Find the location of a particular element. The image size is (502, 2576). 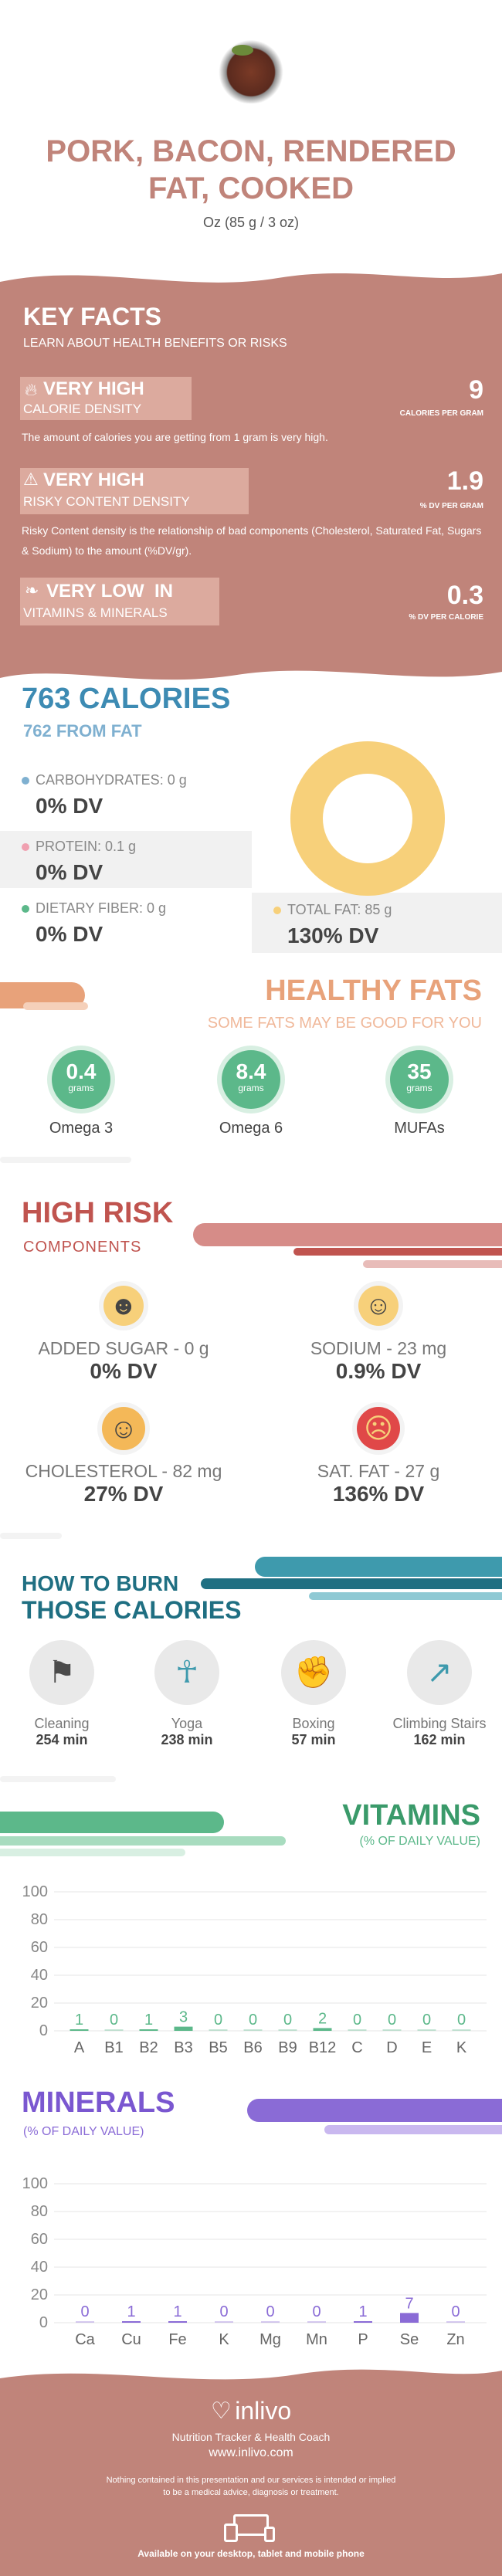

fat-dv: 130% DV is located at coordinates (333, 935).